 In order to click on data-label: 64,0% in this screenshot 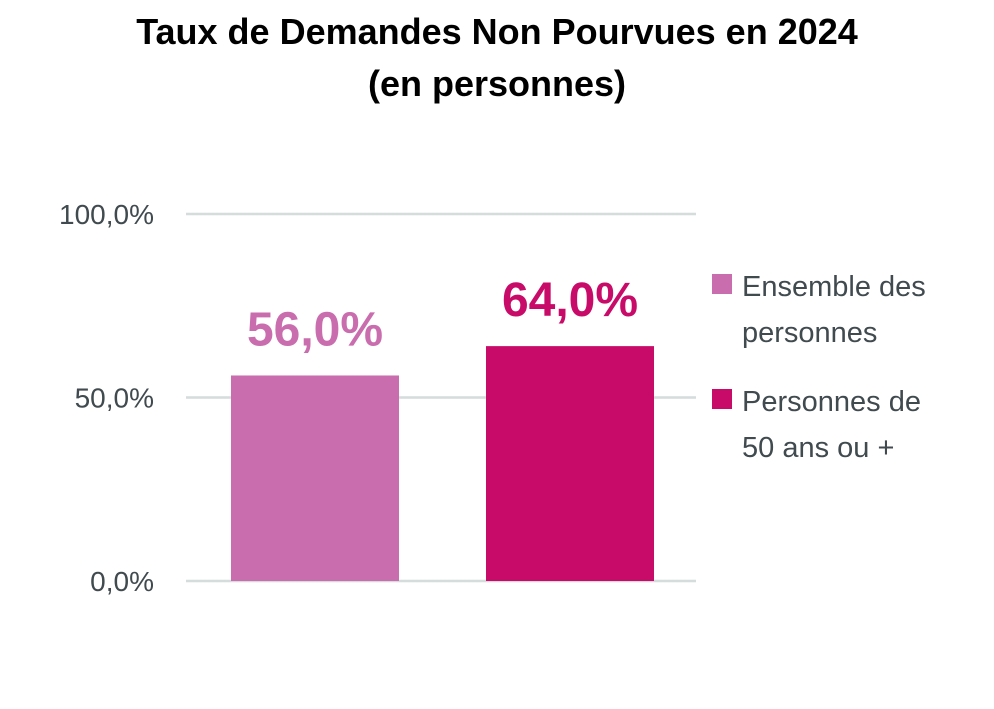, I will do `click(570, 300)`.